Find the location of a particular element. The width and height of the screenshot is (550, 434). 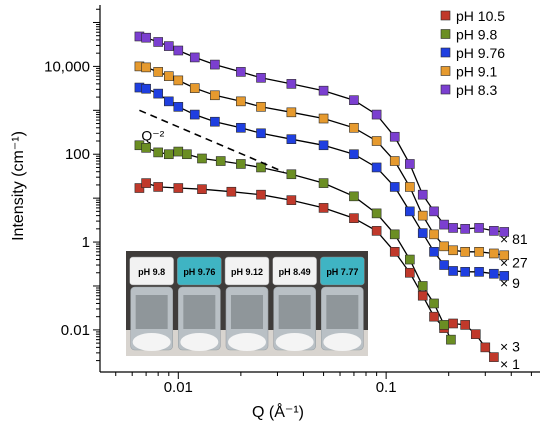

multiplier-label: × 9 is located at coordinates (510, 283).